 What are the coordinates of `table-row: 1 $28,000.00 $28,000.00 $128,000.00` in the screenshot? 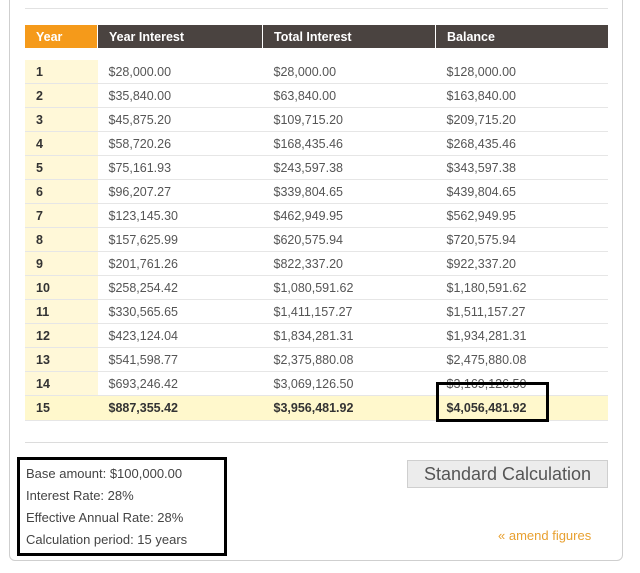 It's located at (316, 72).